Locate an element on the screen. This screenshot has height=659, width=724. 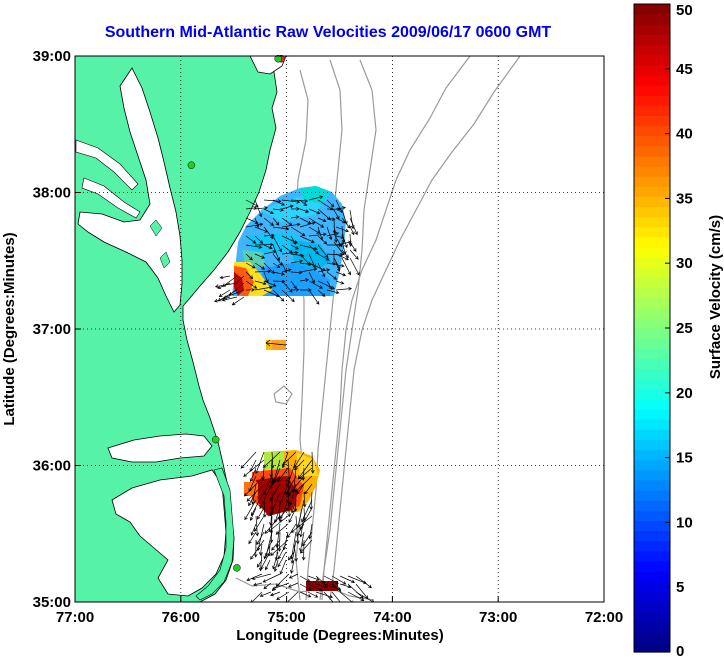
colorbar-ticks: 0 5 10 15 20 25 30 35 40 45 50 is located at coordinates (679, 330).